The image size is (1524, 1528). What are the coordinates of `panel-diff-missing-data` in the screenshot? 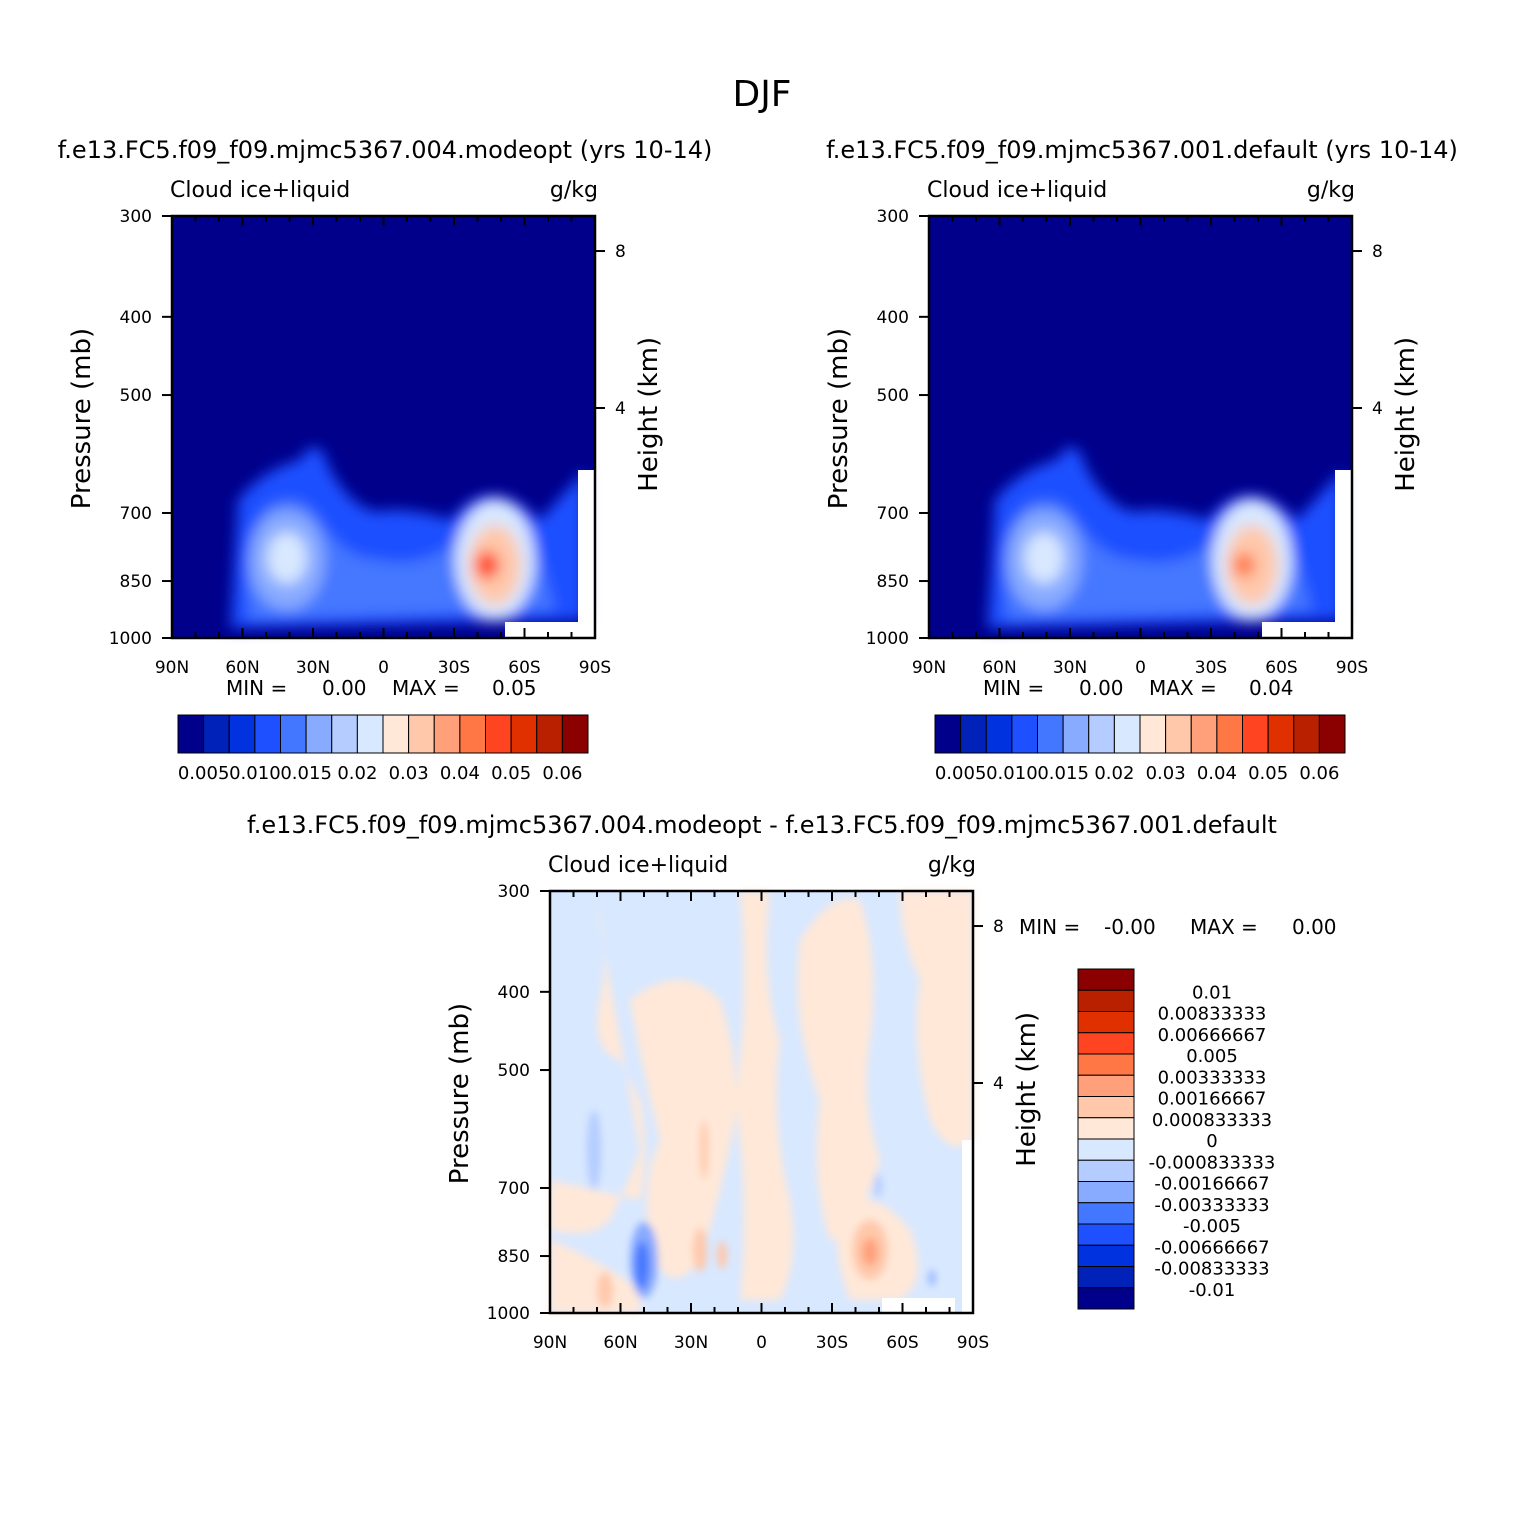 It's located at (918, 1305).